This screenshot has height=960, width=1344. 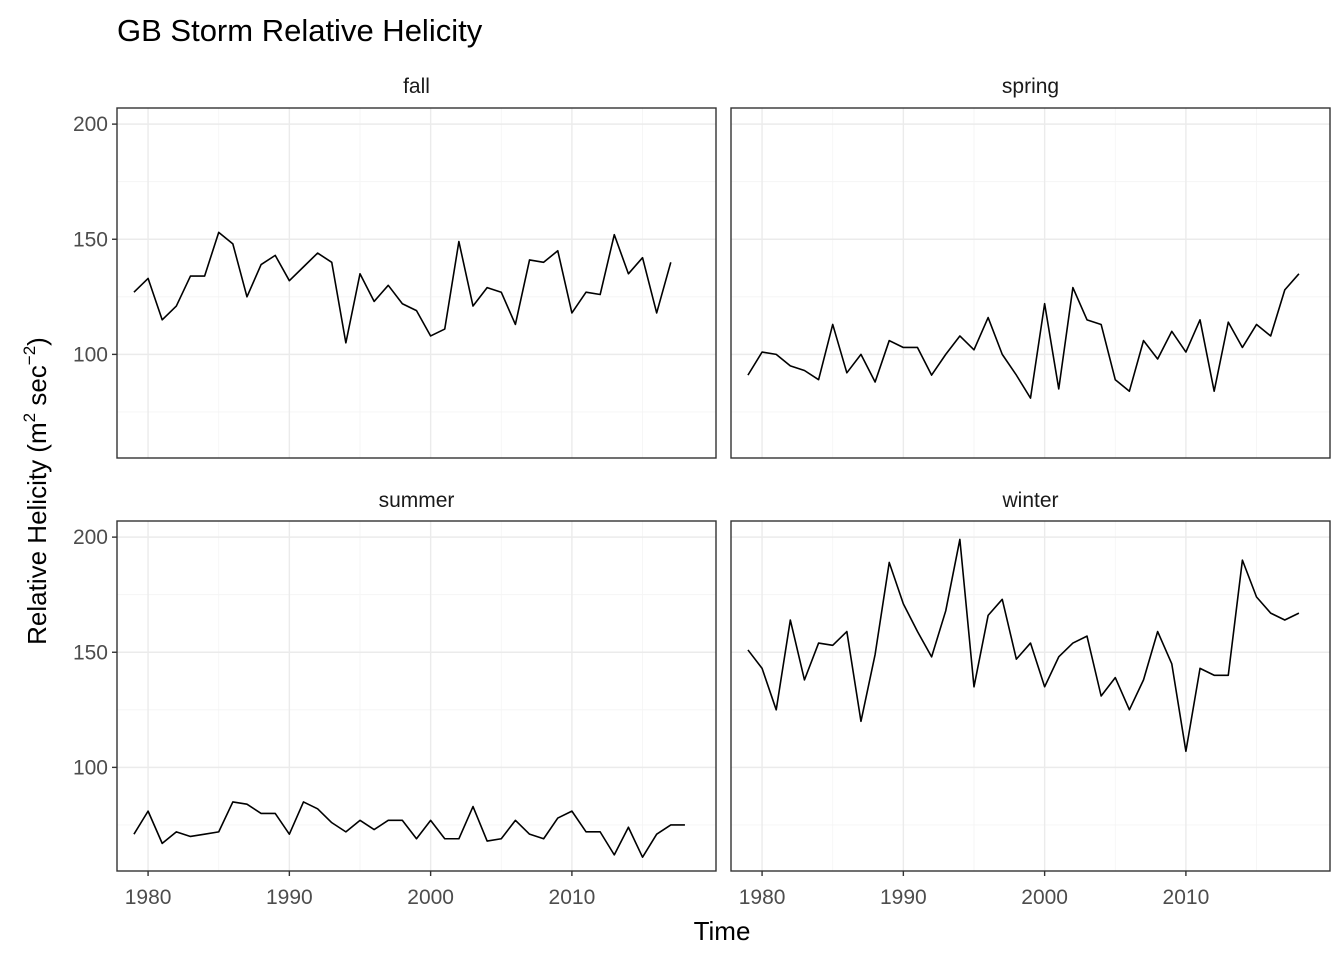 I want to click on strip-label-winter: winter, so click(x=1029, y=500).